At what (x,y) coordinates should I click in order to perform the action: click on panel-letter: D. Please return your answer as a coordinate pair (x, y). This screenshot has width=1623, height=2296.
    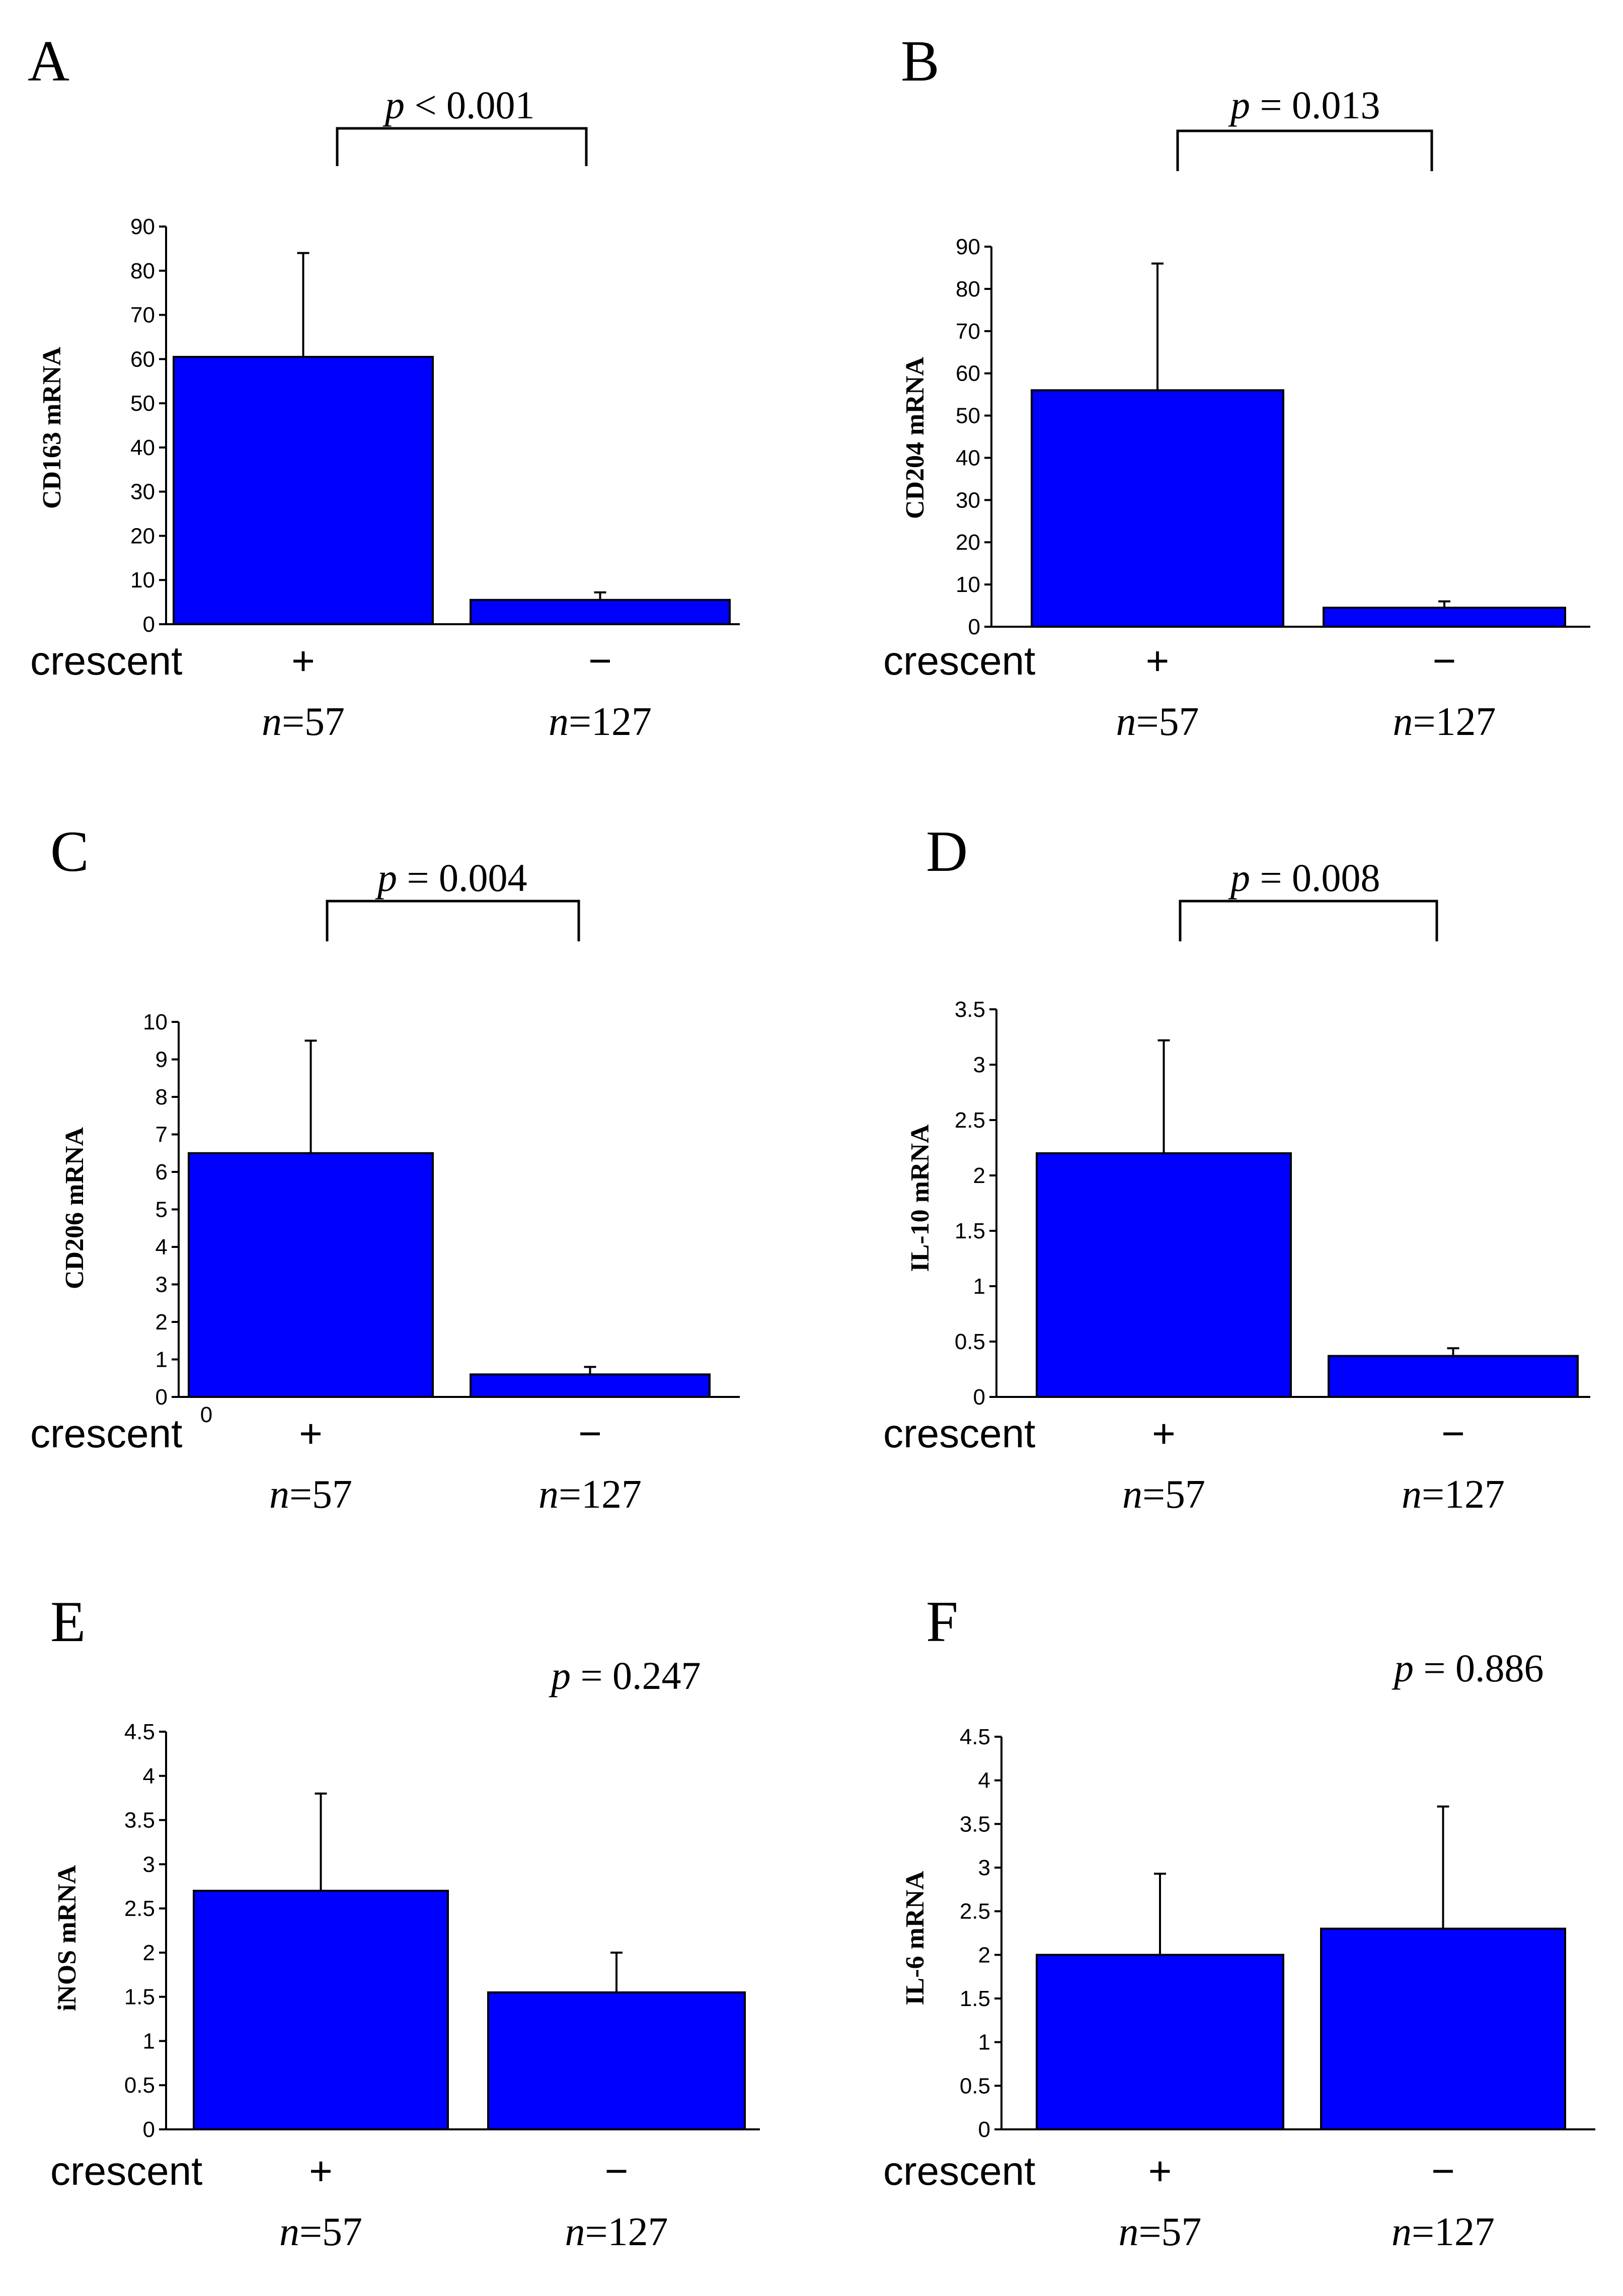
    Looking at the image, I should click on (947, 851).